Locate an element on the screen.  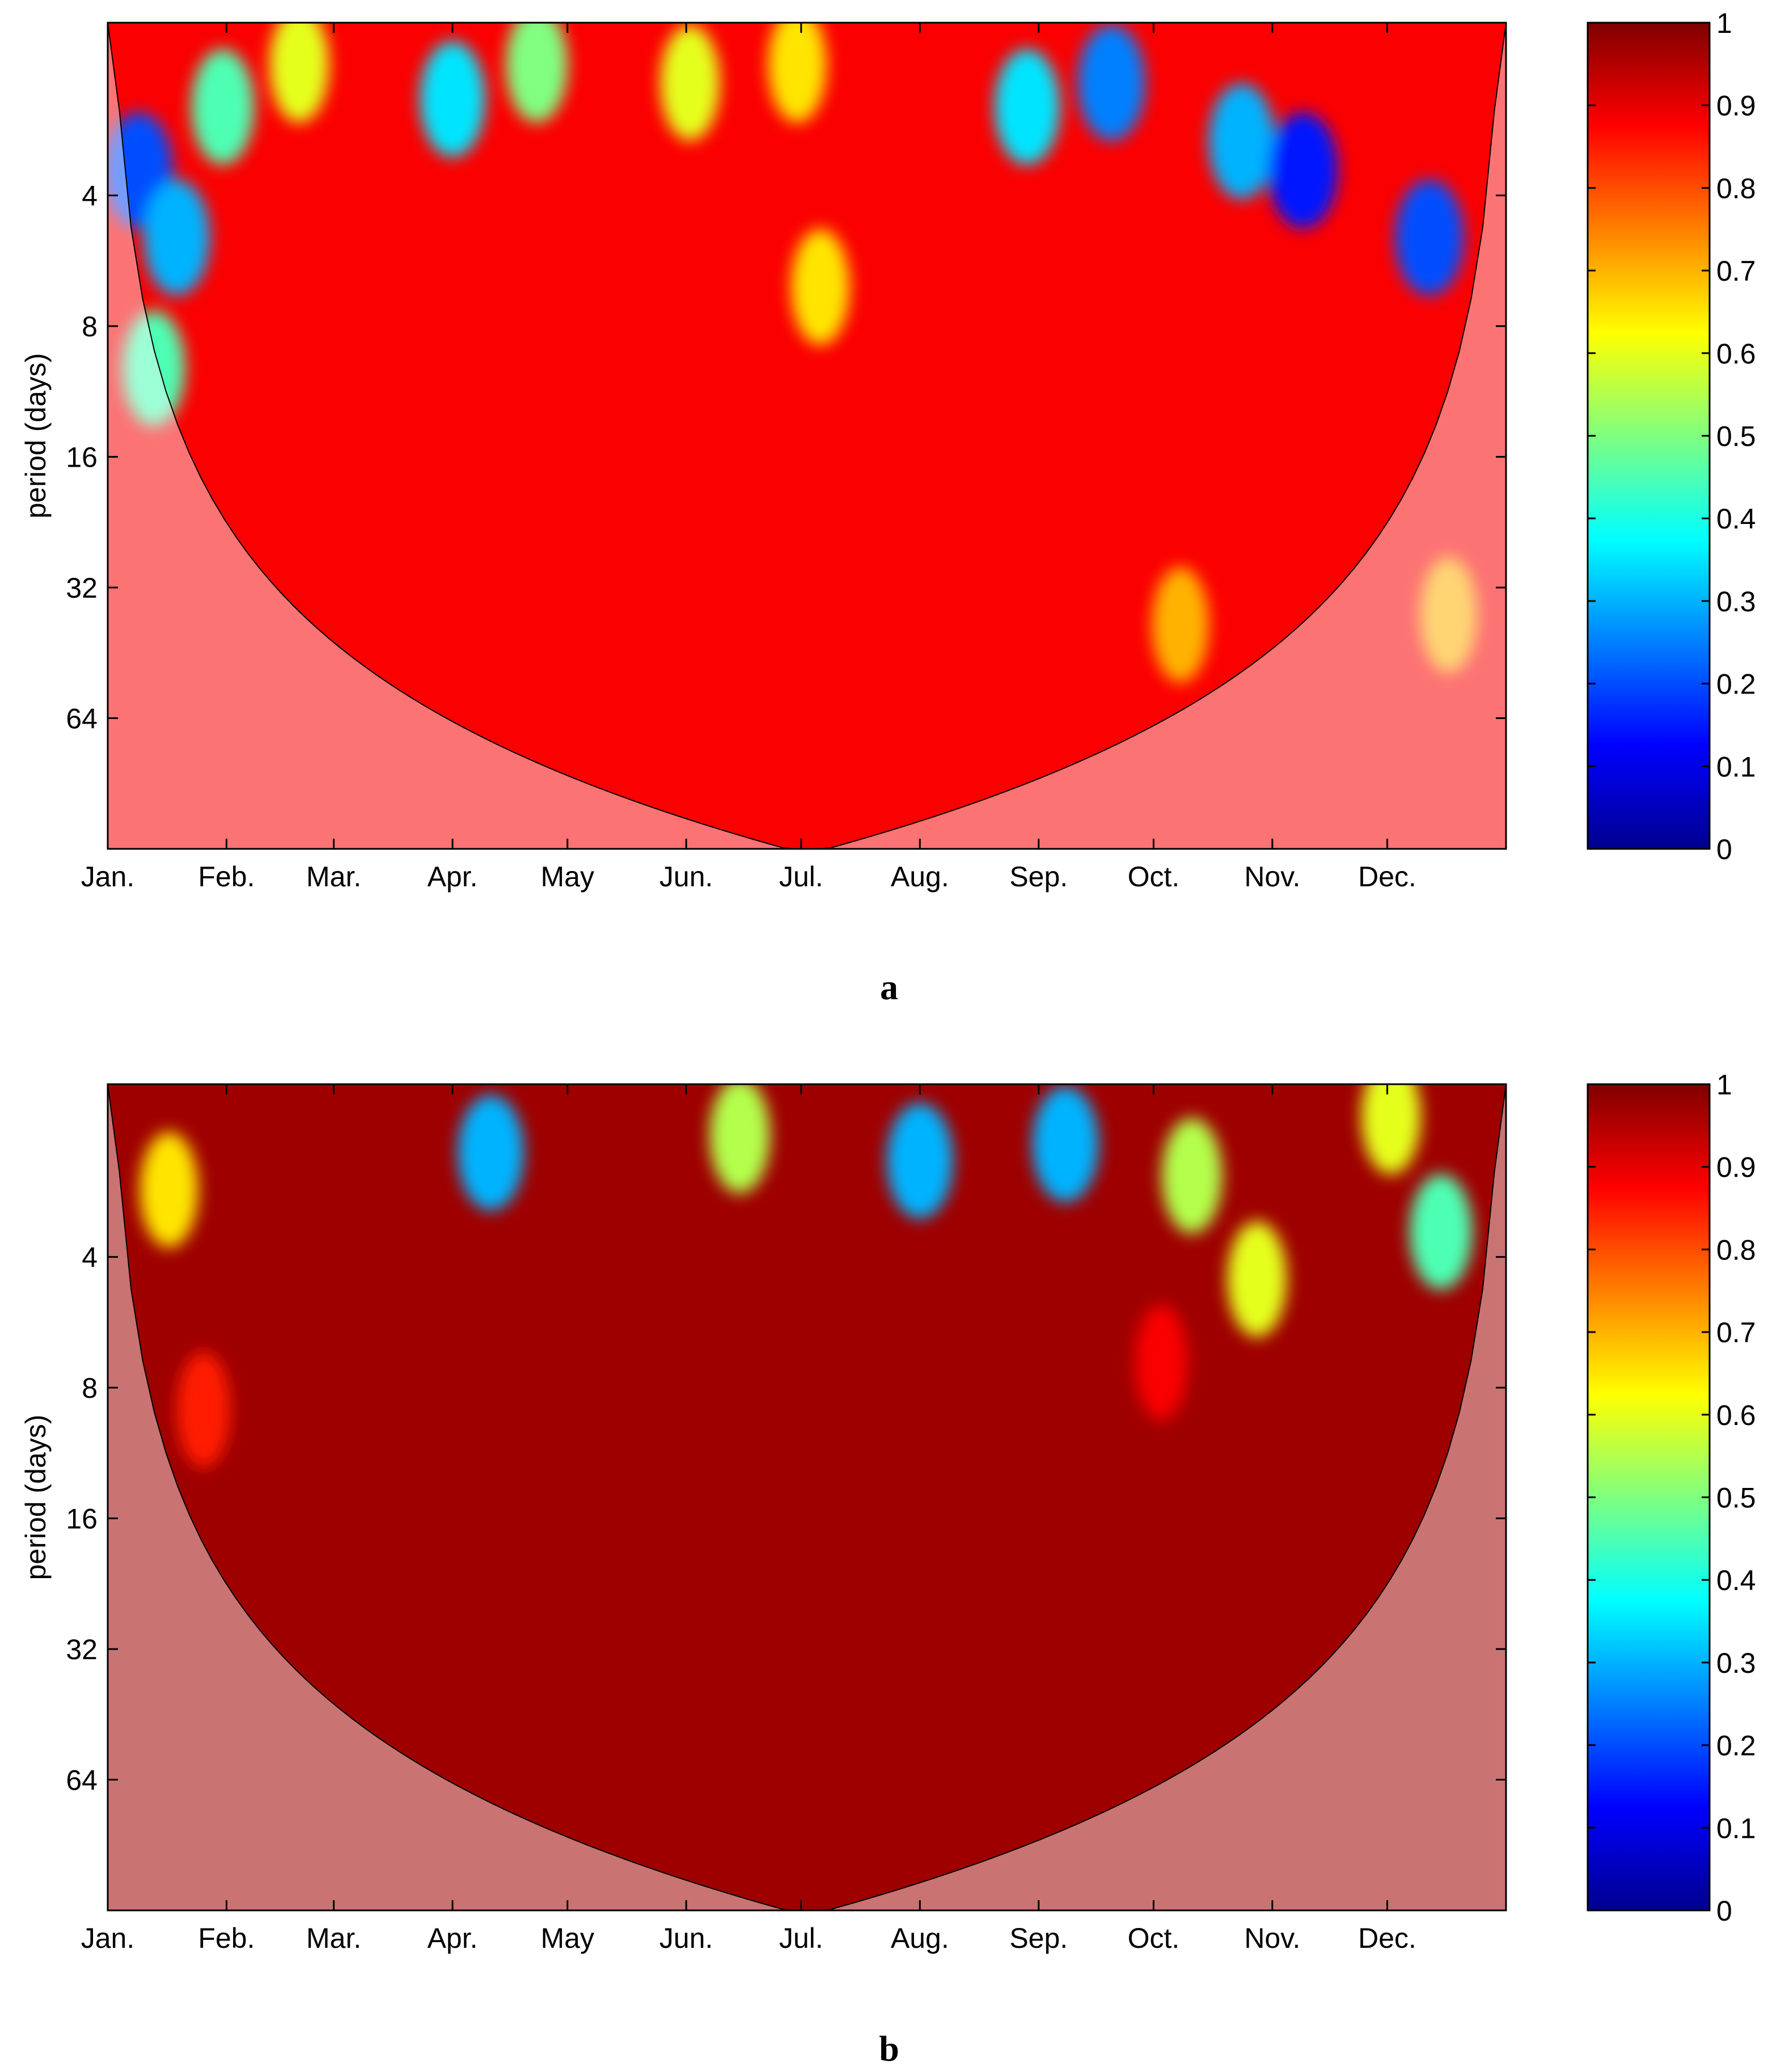
panel-letter: a is located at coordinates (889, 987).